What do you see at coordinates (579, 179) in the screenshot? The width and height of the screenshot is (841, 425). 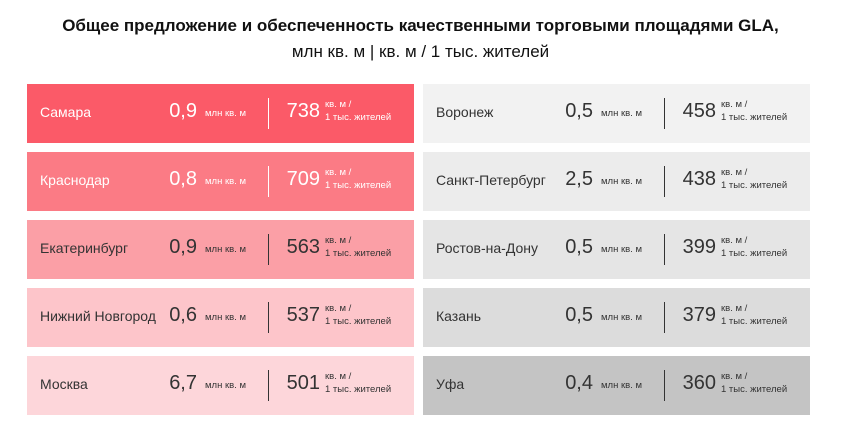 I see `gla-value: 2,5` at bounding box center [579, 179].